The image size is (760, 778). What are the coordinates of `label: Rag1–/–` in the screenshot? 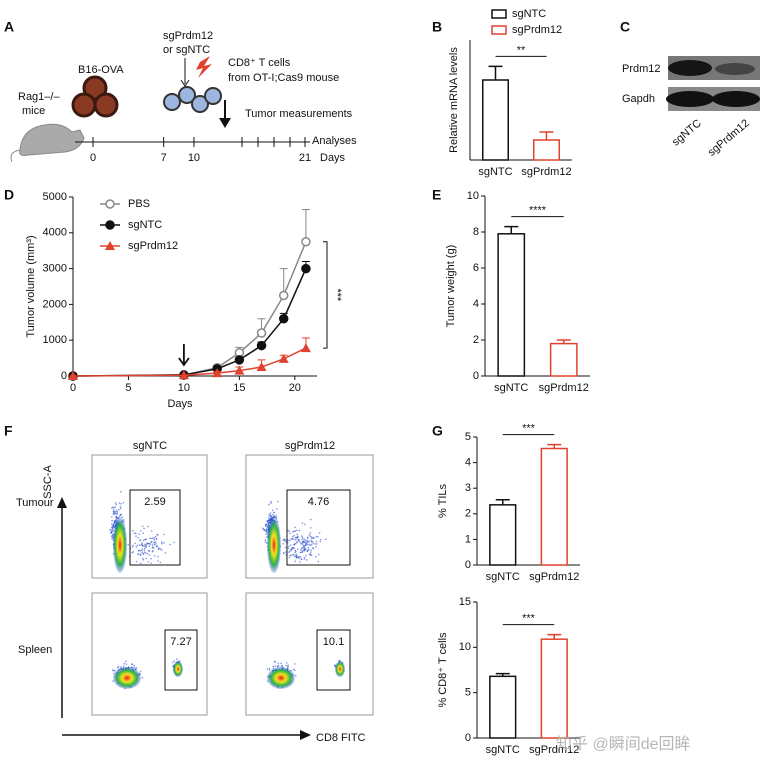 It's located at (39, 97).